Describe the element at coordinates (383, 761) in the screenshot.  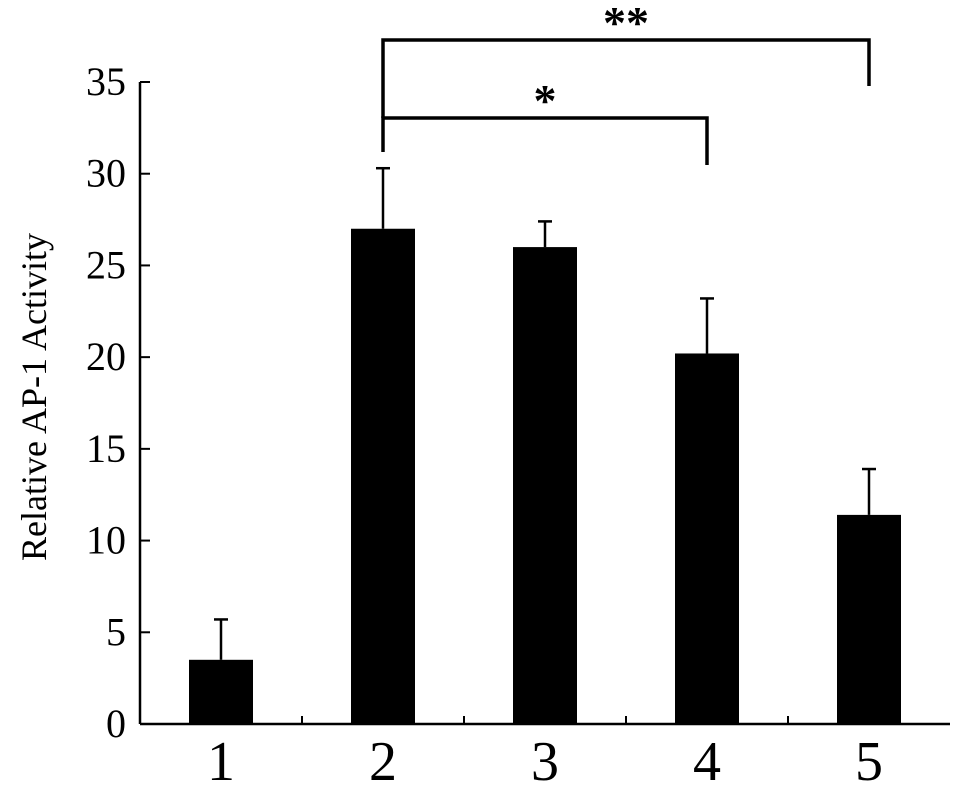
I see `x-tick-label: 2` at that location.